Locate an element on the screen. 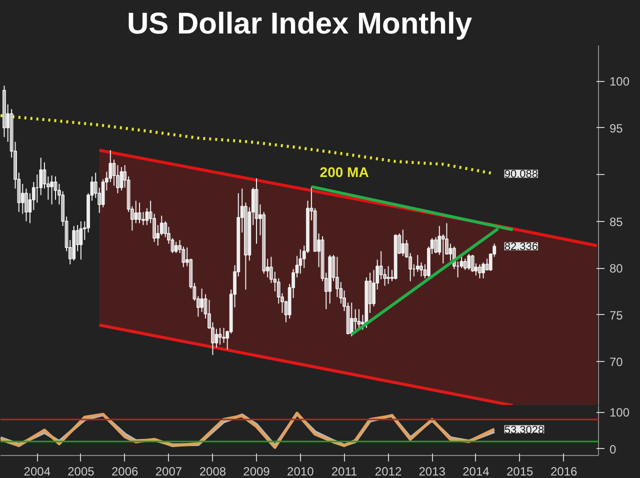 Image resolution: width=640 pixels, height=478 pixels. x-tick-label: 2015 is located at coordinates (520, 471).